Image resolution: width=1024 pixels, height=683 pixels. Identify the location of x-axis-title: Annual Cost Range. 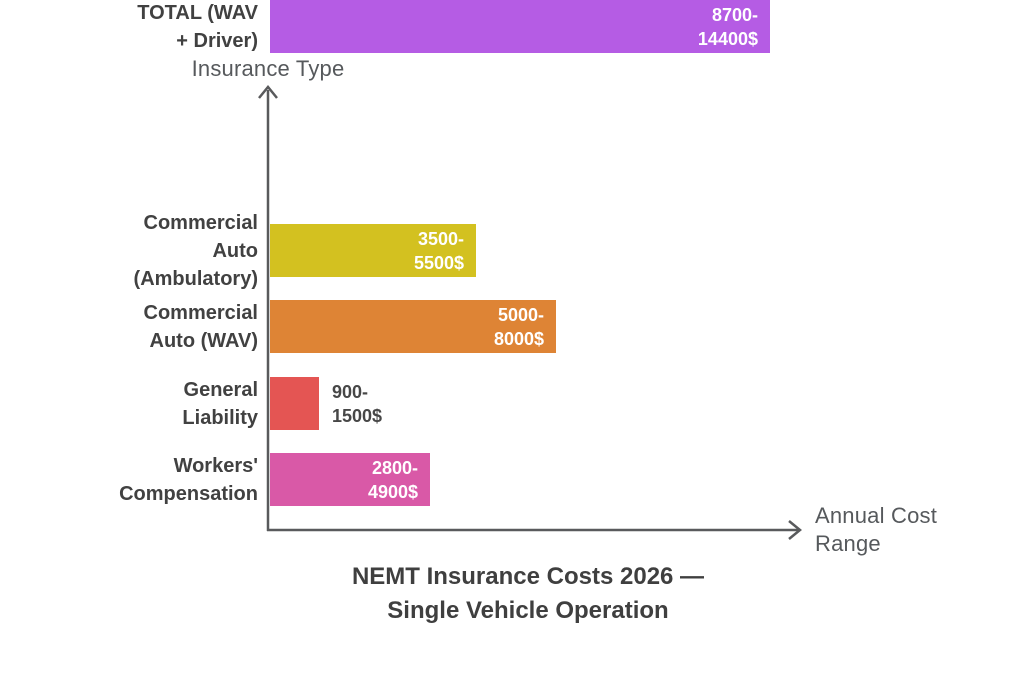
(876, 529).